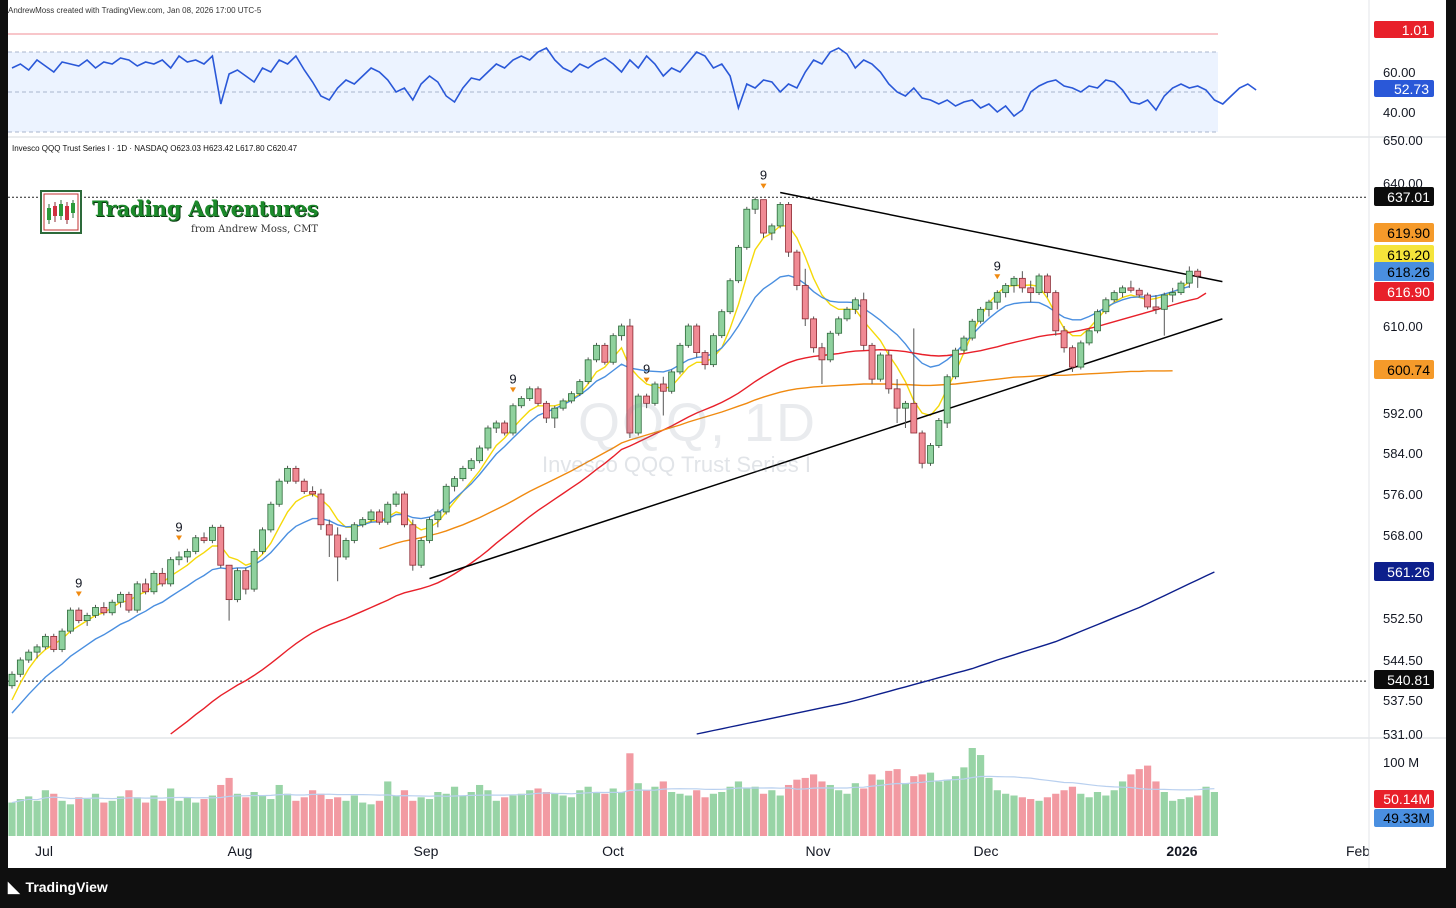  I want to click on price-tick-label: 537.50, so click(1403, 700).